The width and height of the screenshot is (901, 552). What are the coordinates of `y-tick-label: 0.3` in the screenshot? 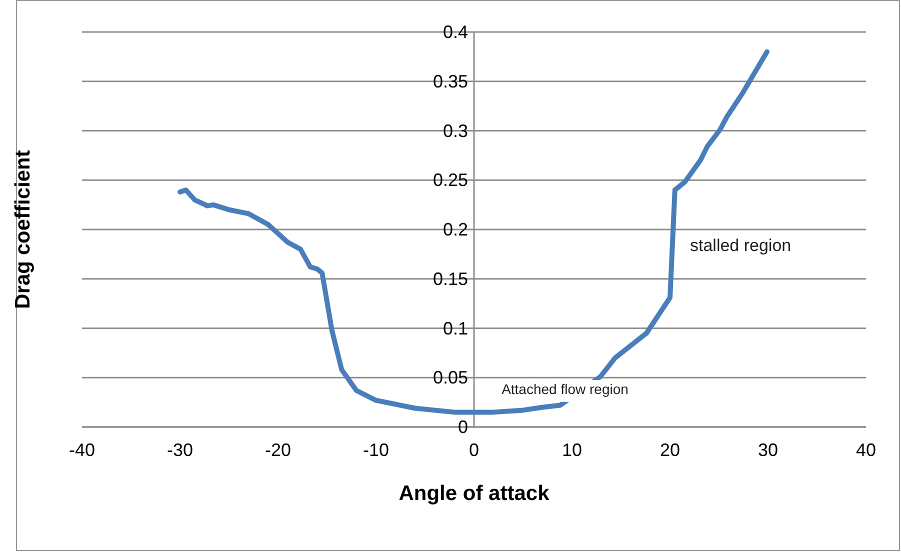 It's located at (455, 130).